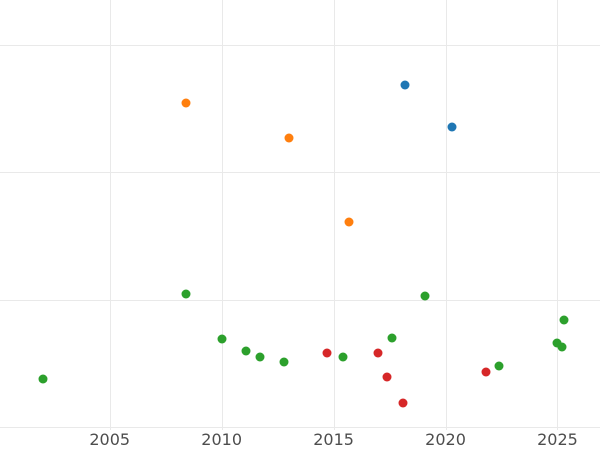 The height and width of the screenshot is (450, 600). What do you see at coordinates (221, 439) in the screenshot?
I see `x-tick-label: 2010` at bounding box center [221, 439].